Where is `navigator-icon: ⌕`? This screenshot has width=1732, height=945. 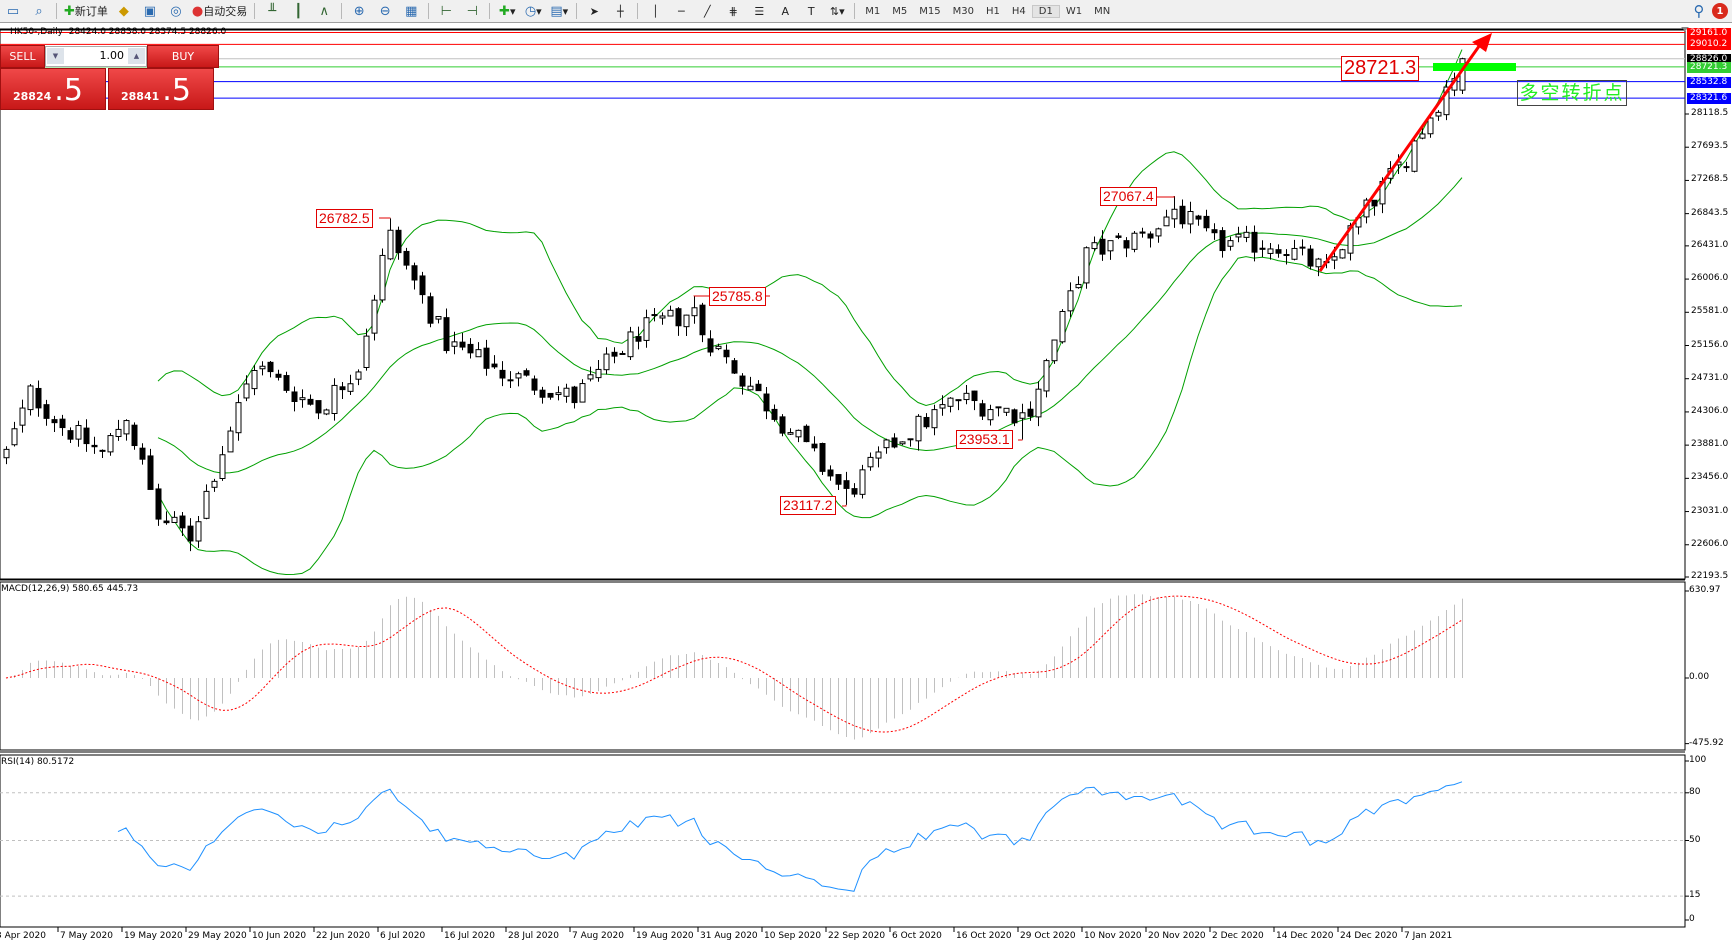
navigator-icon: ⌕ is located at coordinates (39, 11).